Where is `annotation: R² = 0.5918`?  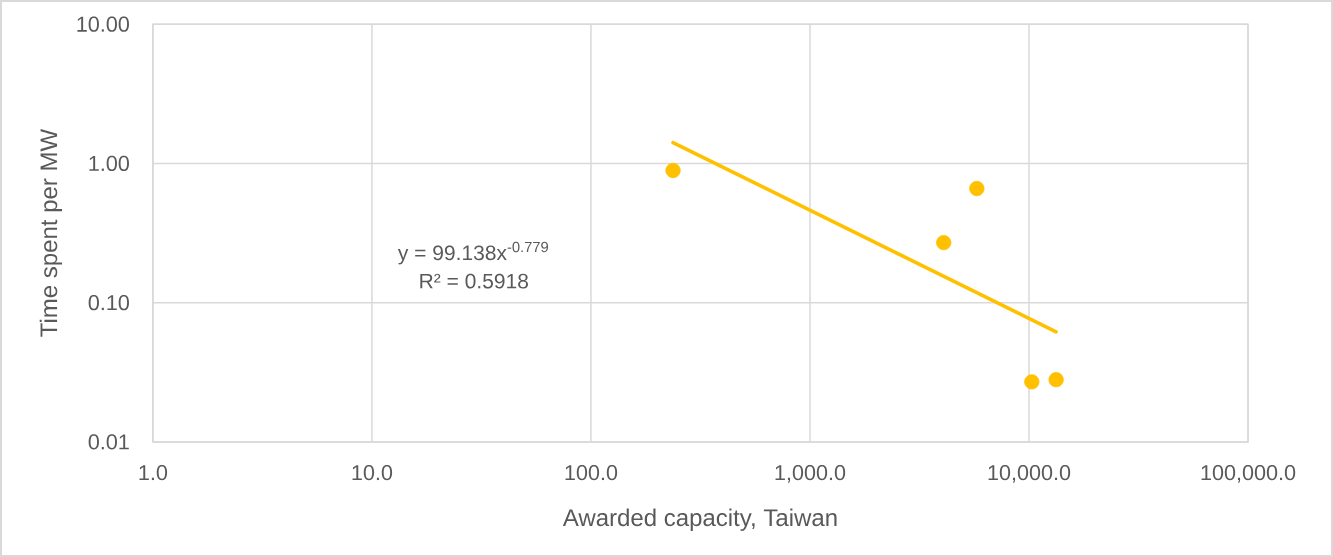 annotation: R² = 0.5918 is located at coordinates (474, 281).